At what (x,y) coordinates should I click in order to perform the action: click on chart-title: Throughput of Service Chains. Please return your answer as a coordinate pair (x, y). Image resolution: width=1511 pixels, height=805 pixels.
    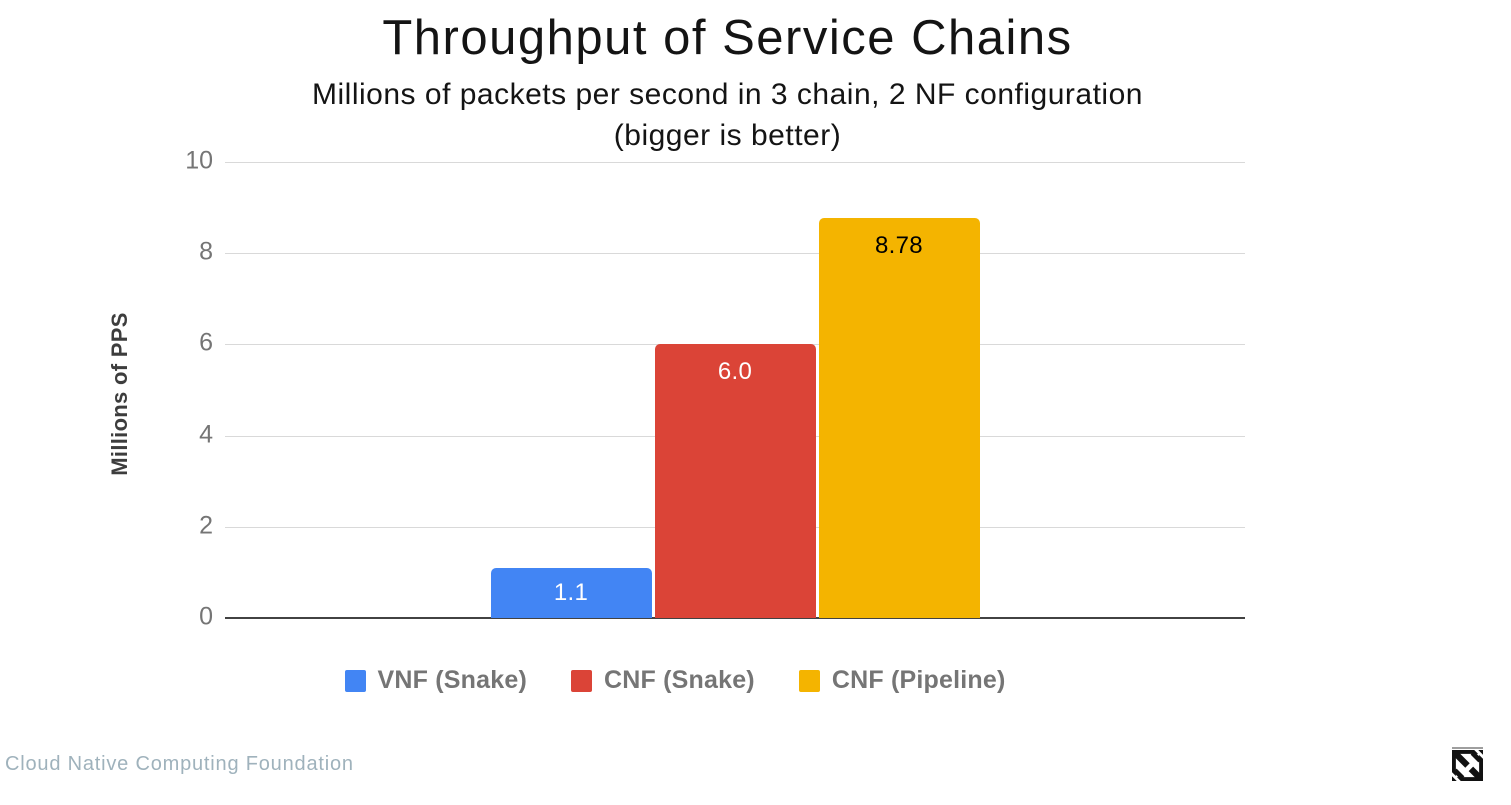
    Looking at the image, I should click on (727, 38).